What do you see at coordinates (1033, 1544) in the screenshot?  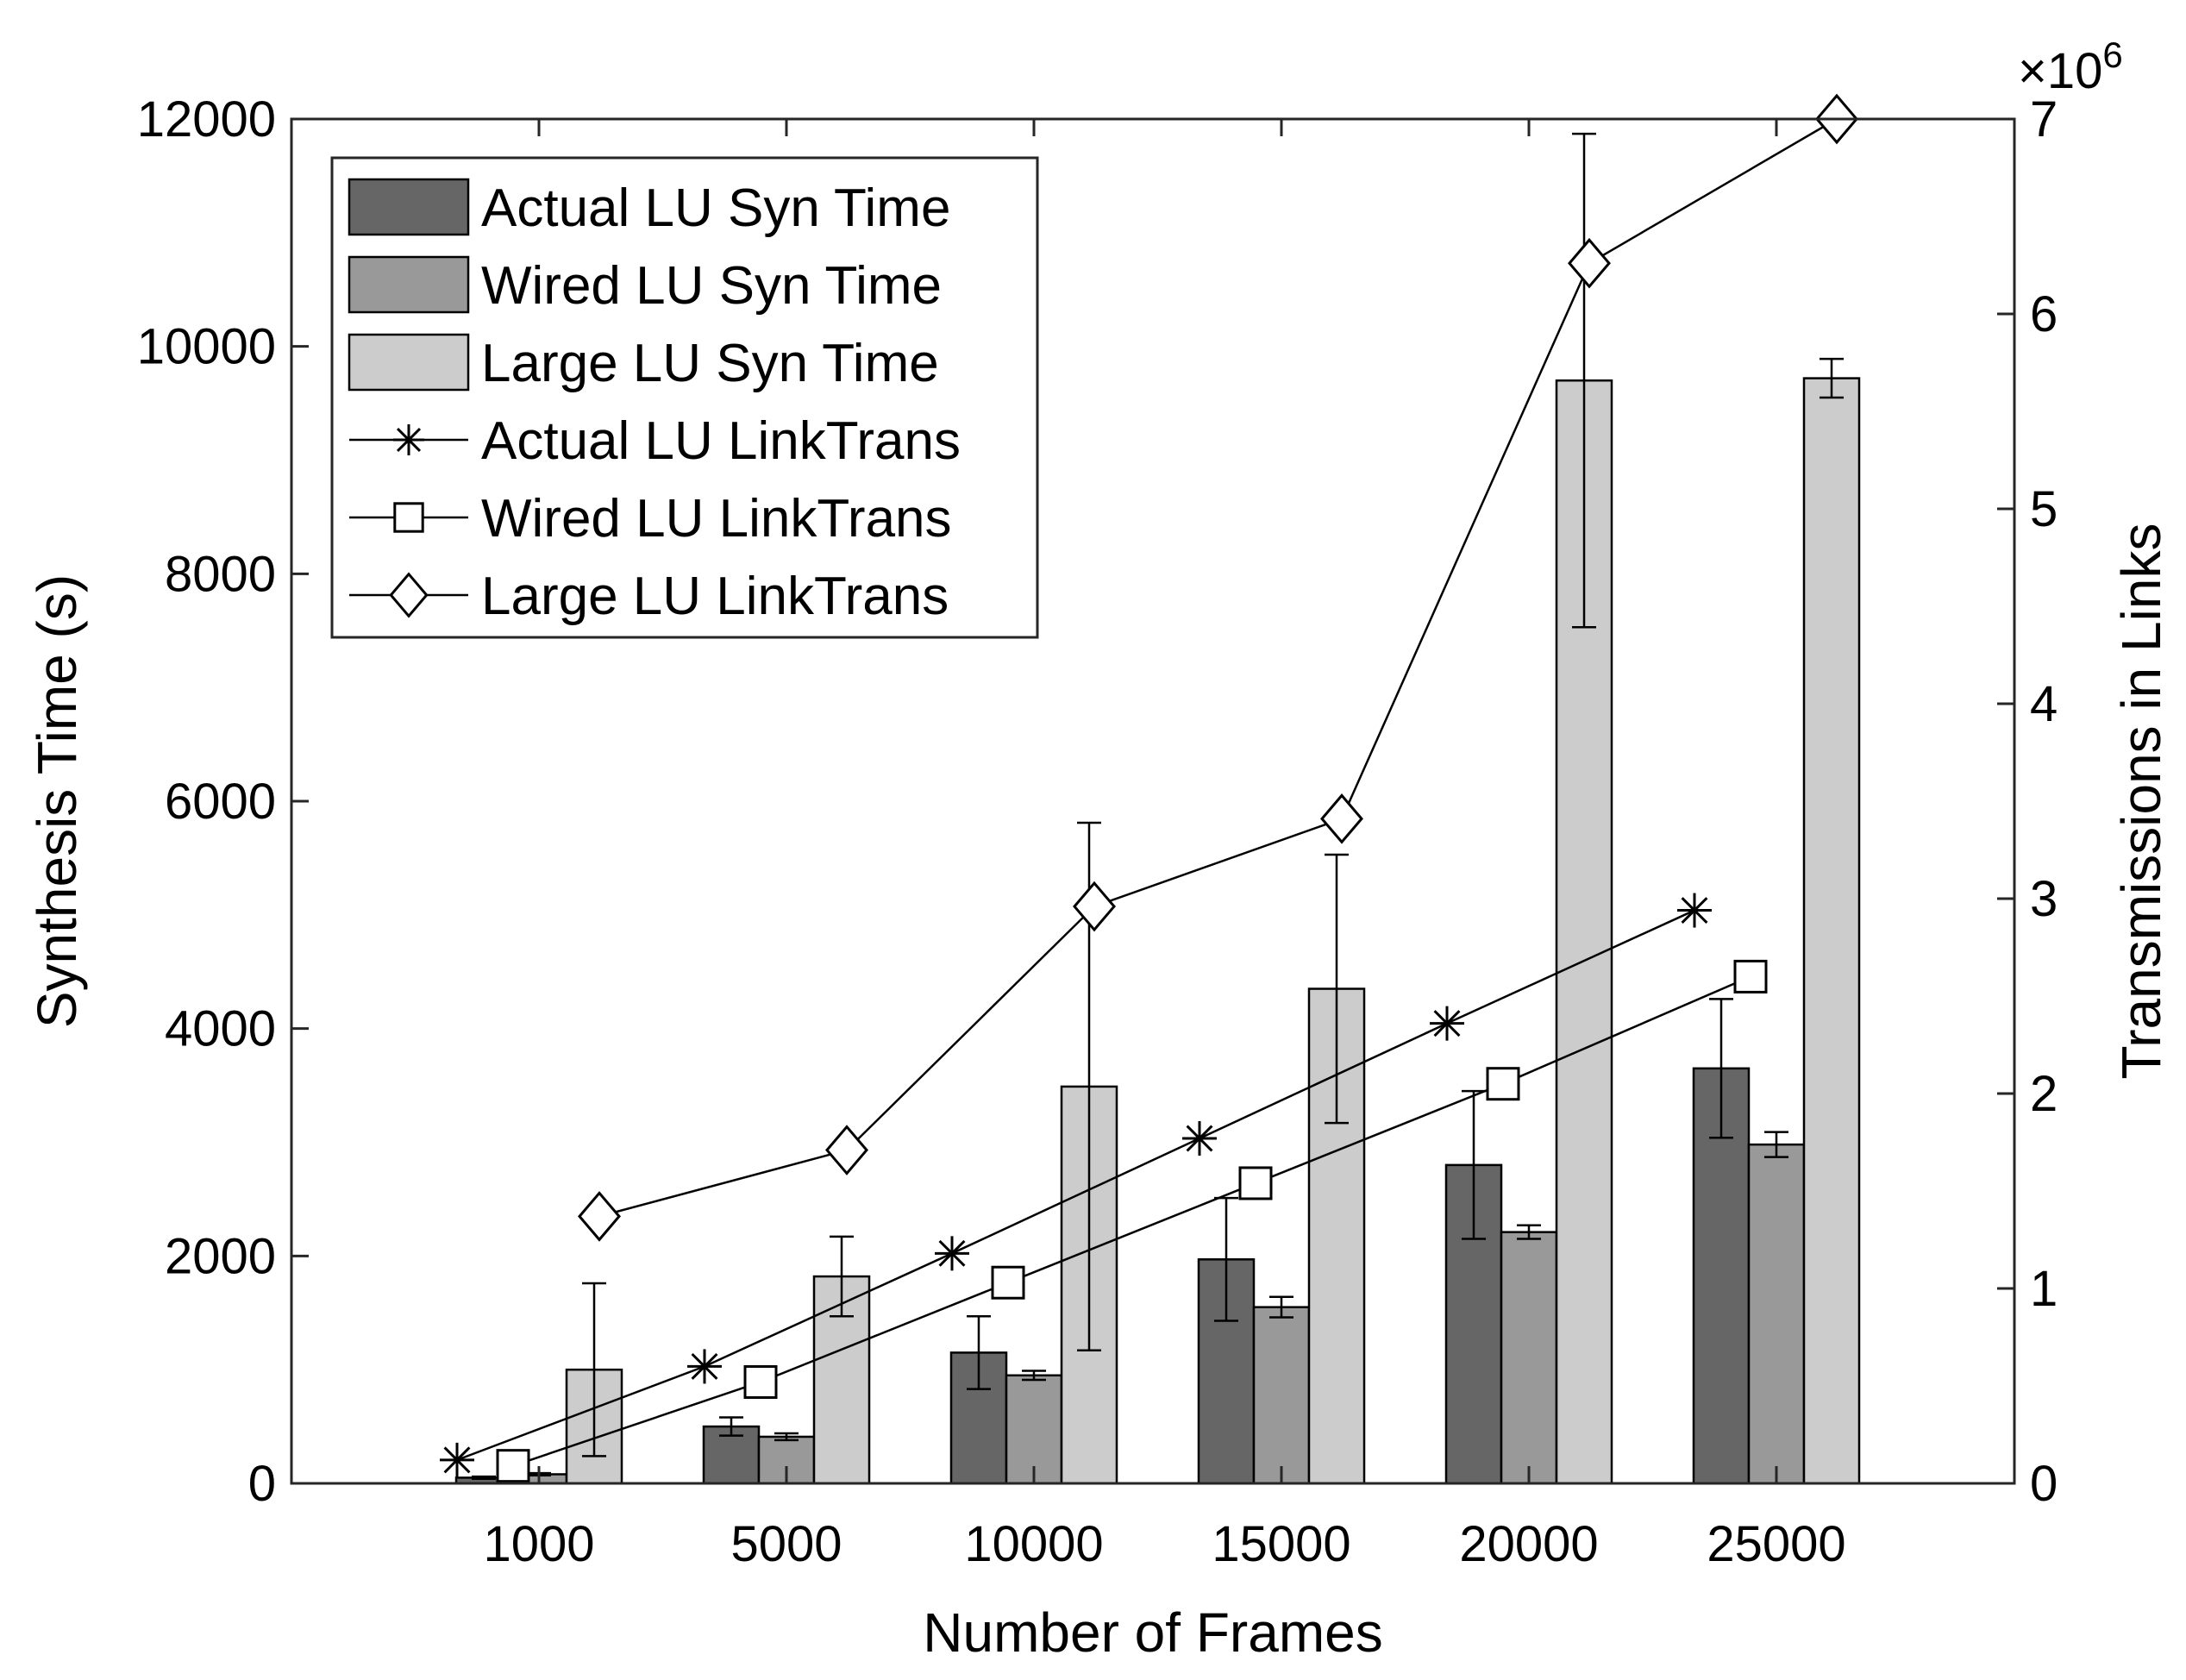 I see `x-tick-label: 10000` at bounding box center [1033, 1544].